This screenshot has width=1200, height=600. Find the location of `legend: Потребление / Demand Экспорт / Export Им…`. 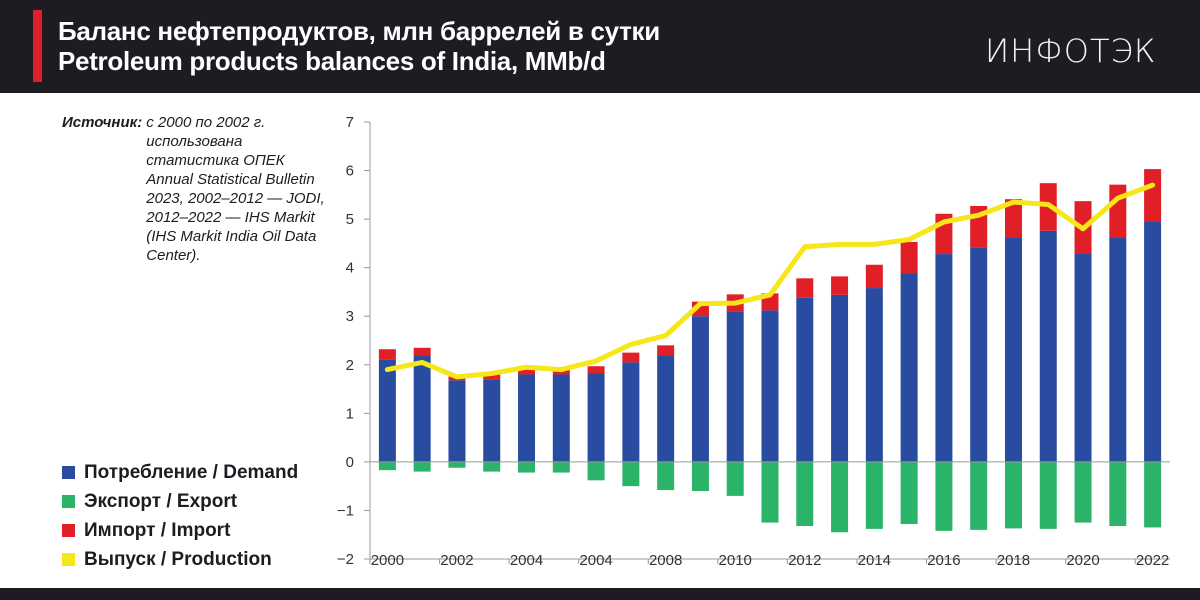

legend: Потребление / Demand Экспорт / Export Им… is located at coordinates (180, 516).